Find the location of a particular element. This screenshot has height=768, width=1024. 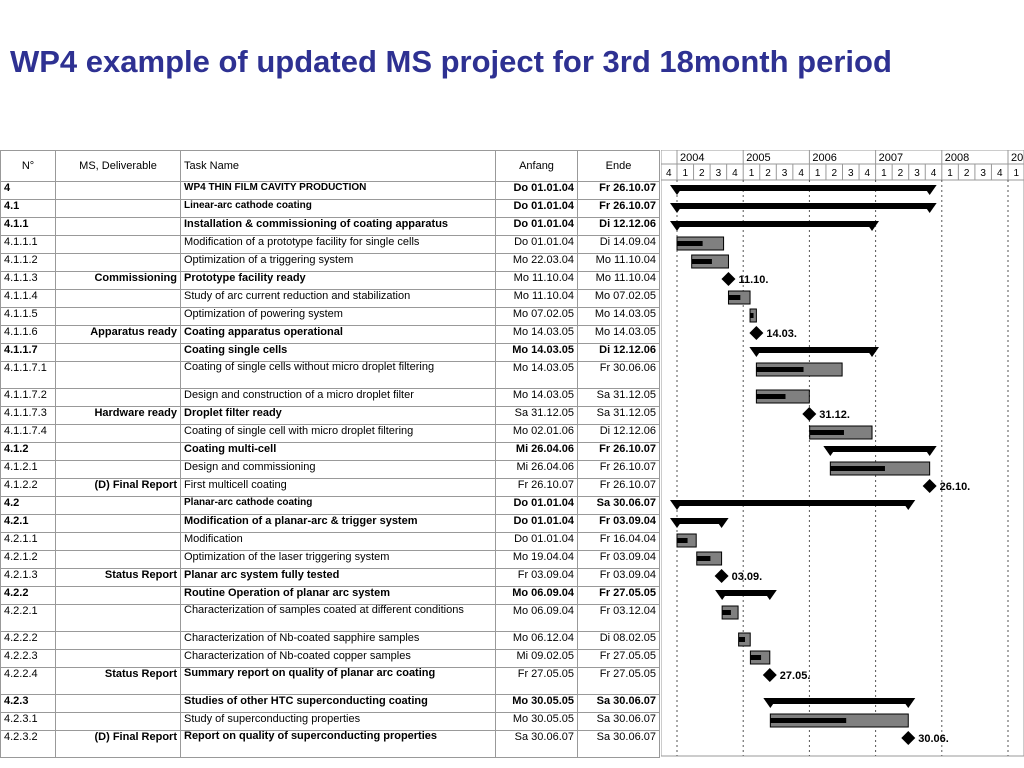

cell-task-name: Coating apparatus operational is located at coordinates (338, 334).